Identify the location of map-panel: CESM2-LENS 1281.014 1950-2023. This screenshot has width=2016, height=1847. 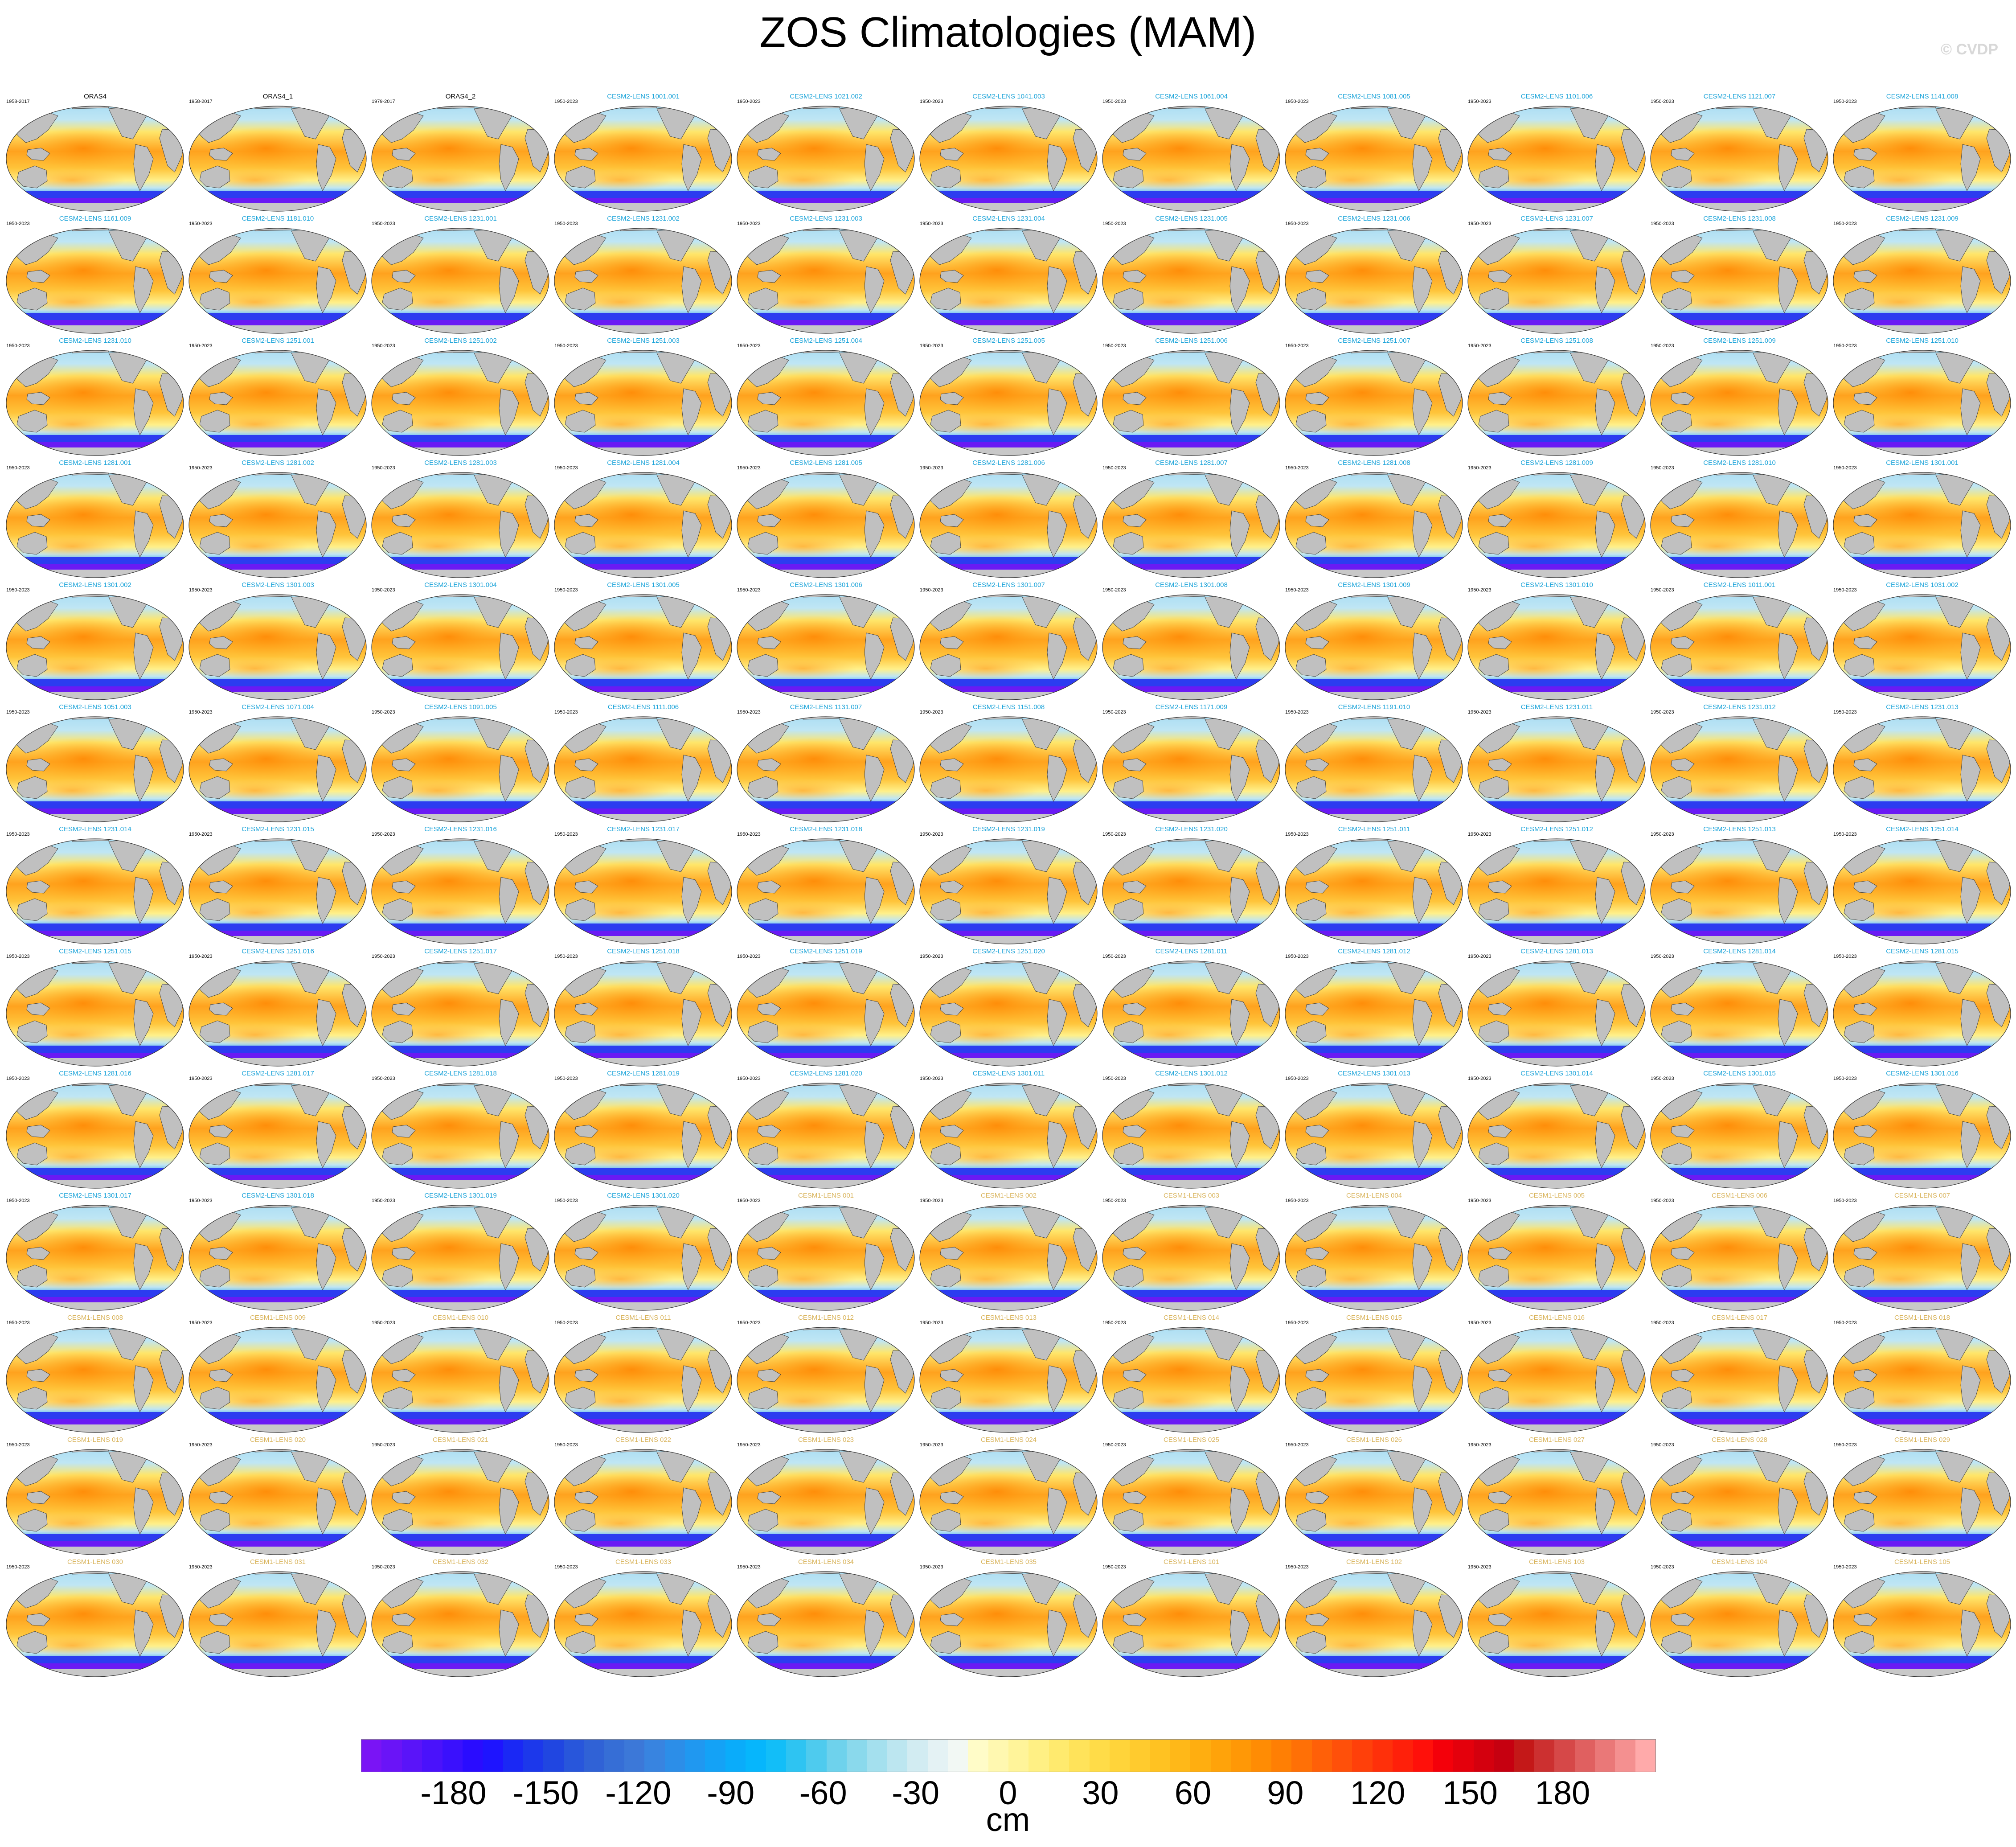
(1740, 1009).